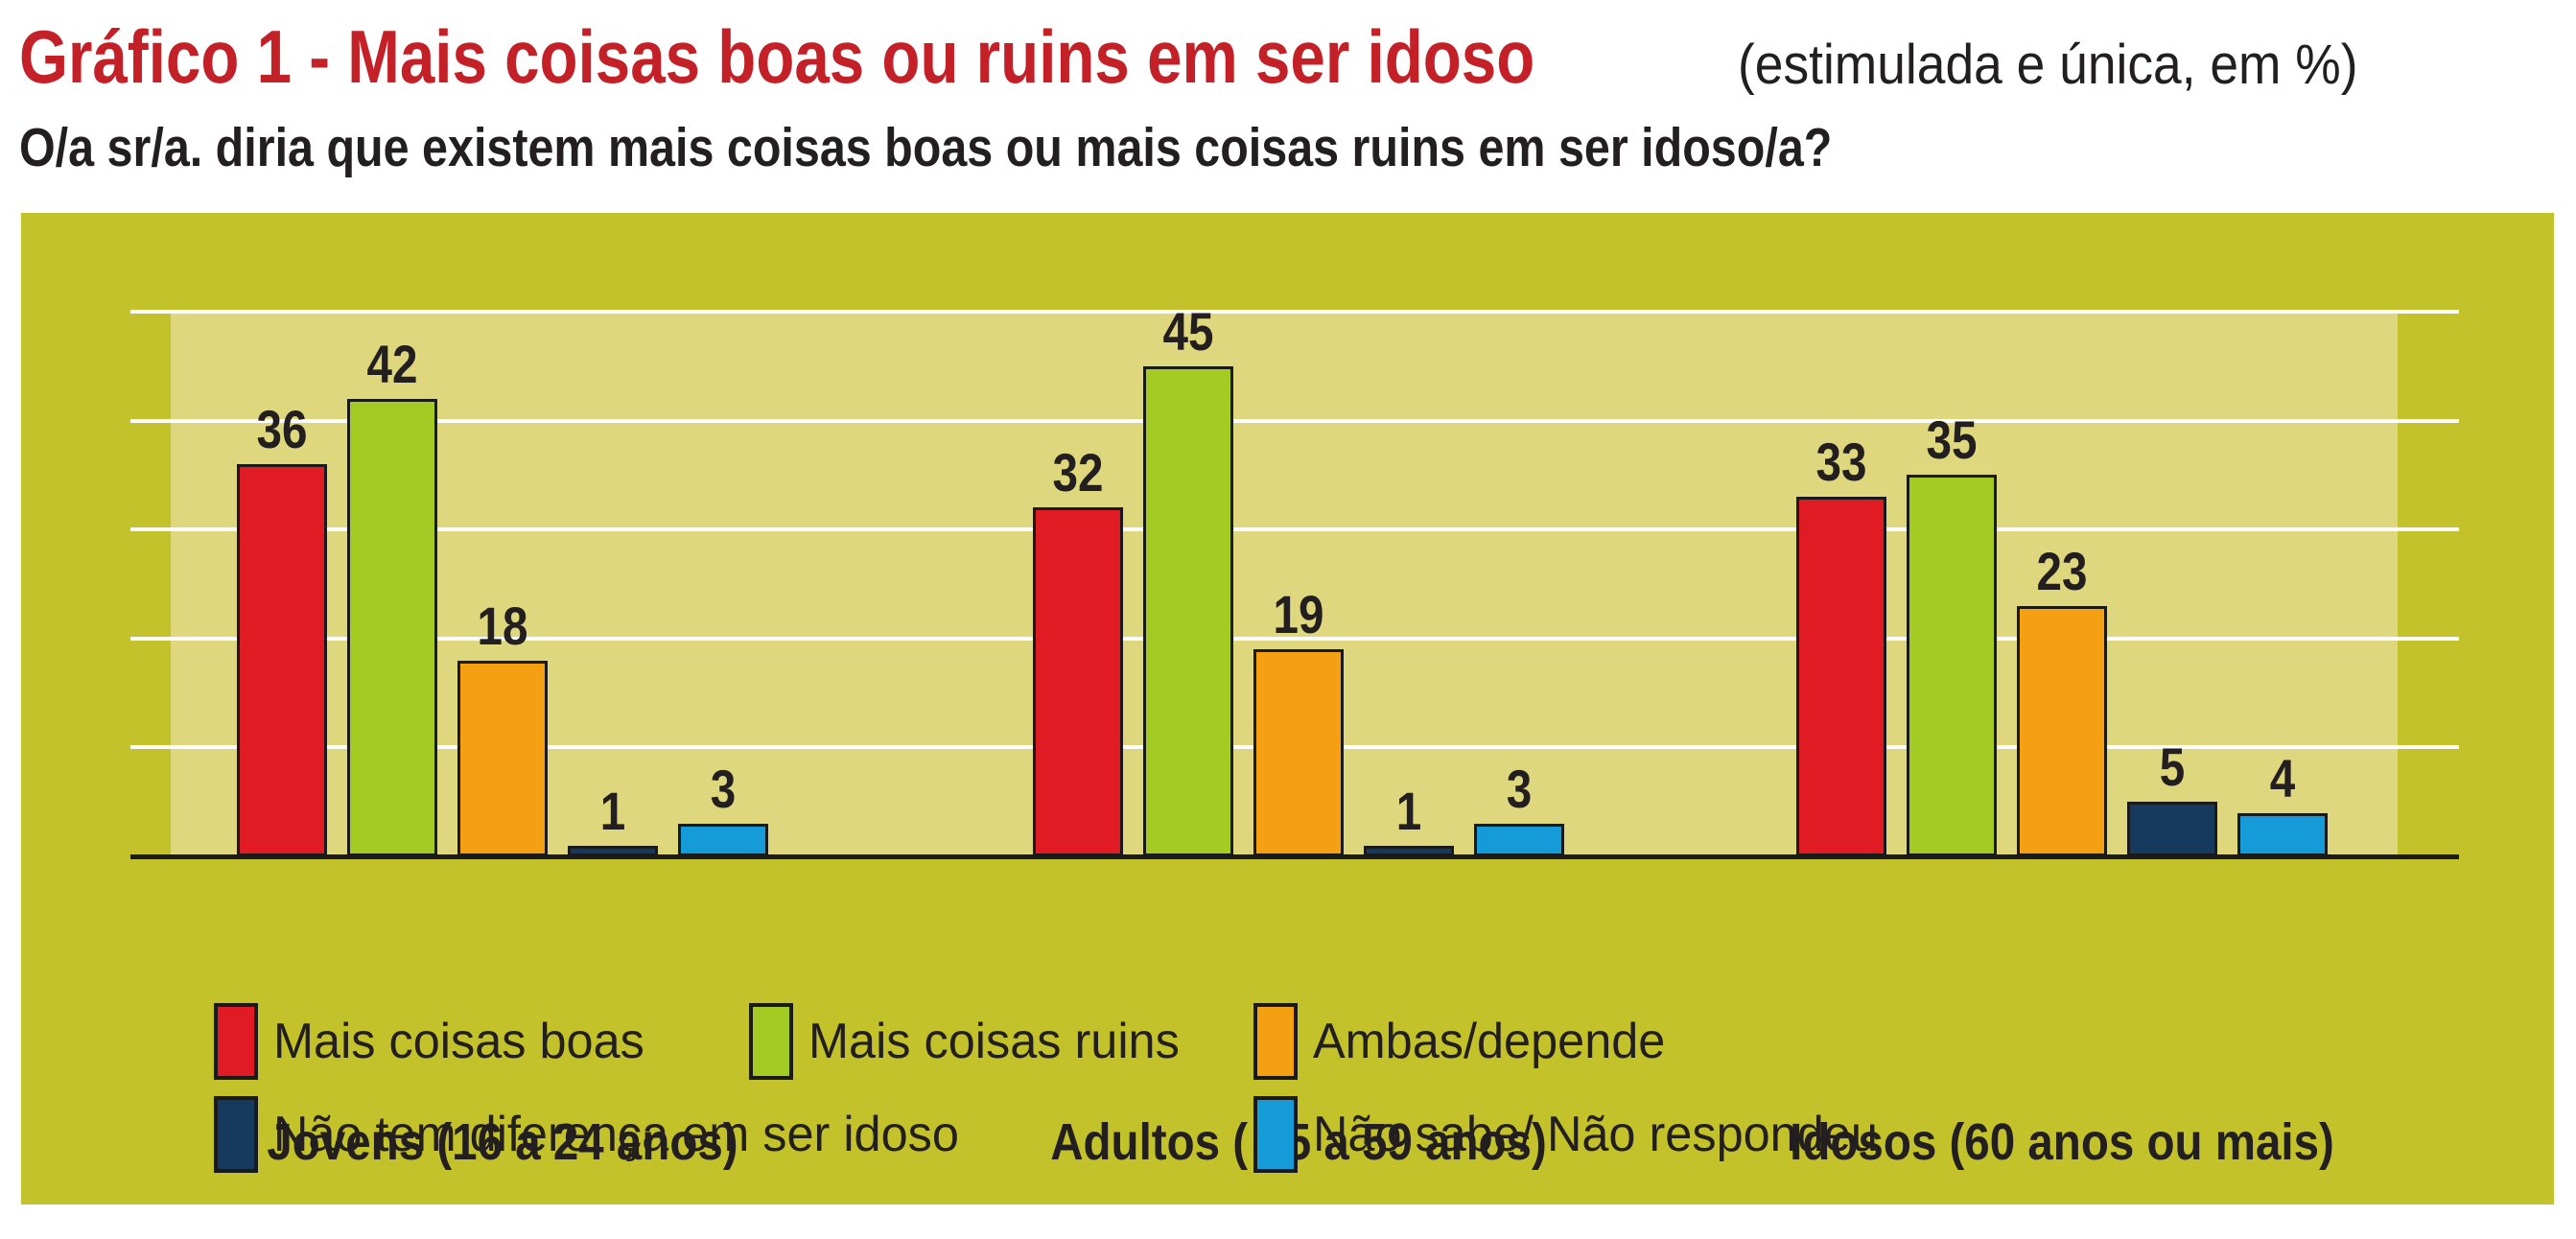 This screenshot has height=1239, width=2576. What do you see at coordinates (994, 1041) in the screenshot?
I see `legend-label-1: Mais coisas ruins` at bounding box center [994, 1041].